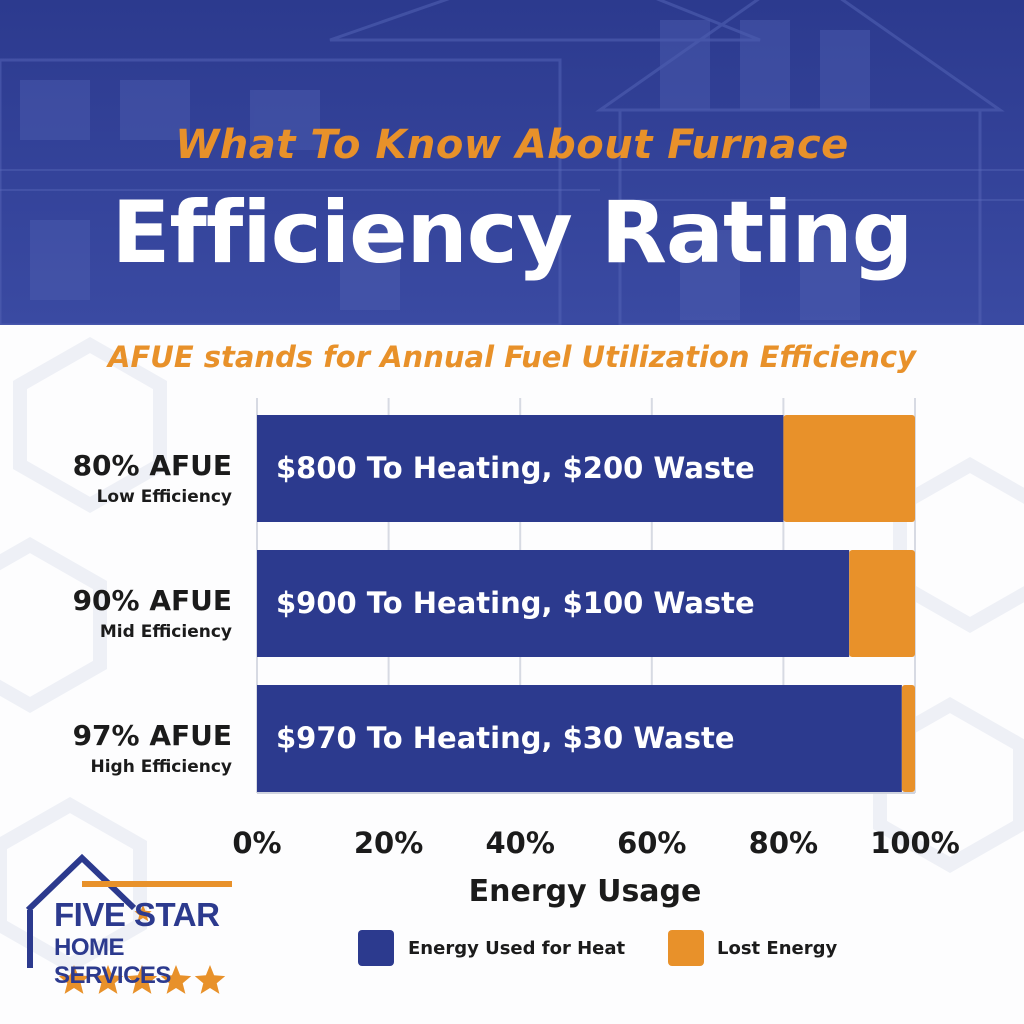 The width and height of the screenshot is (1024, 1024). What do you see at coordinates (152, 600) in the screenshot?
I see `category-label: 90% AFUE` at bounding box center [152, 600].